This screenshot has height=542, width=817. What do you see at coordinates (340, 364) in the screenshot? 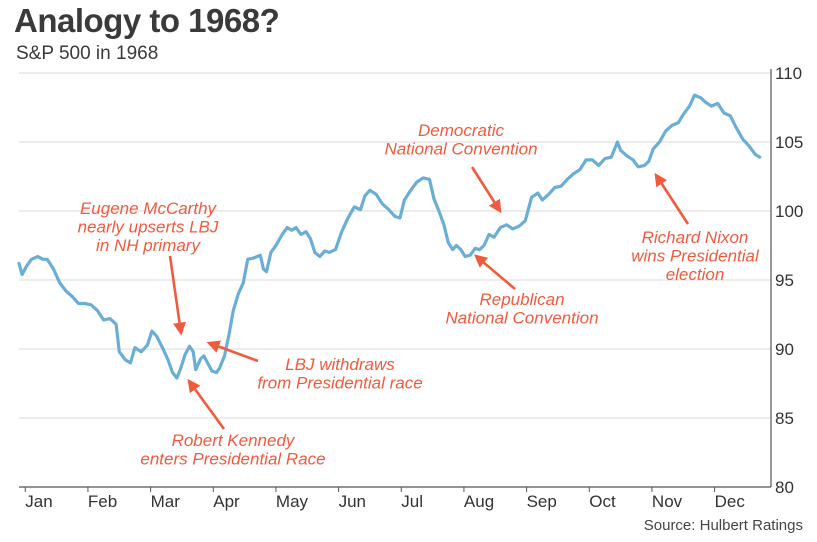
I see `annotation-text-line: LBJ withdraws` at bounding box center [340, 364].